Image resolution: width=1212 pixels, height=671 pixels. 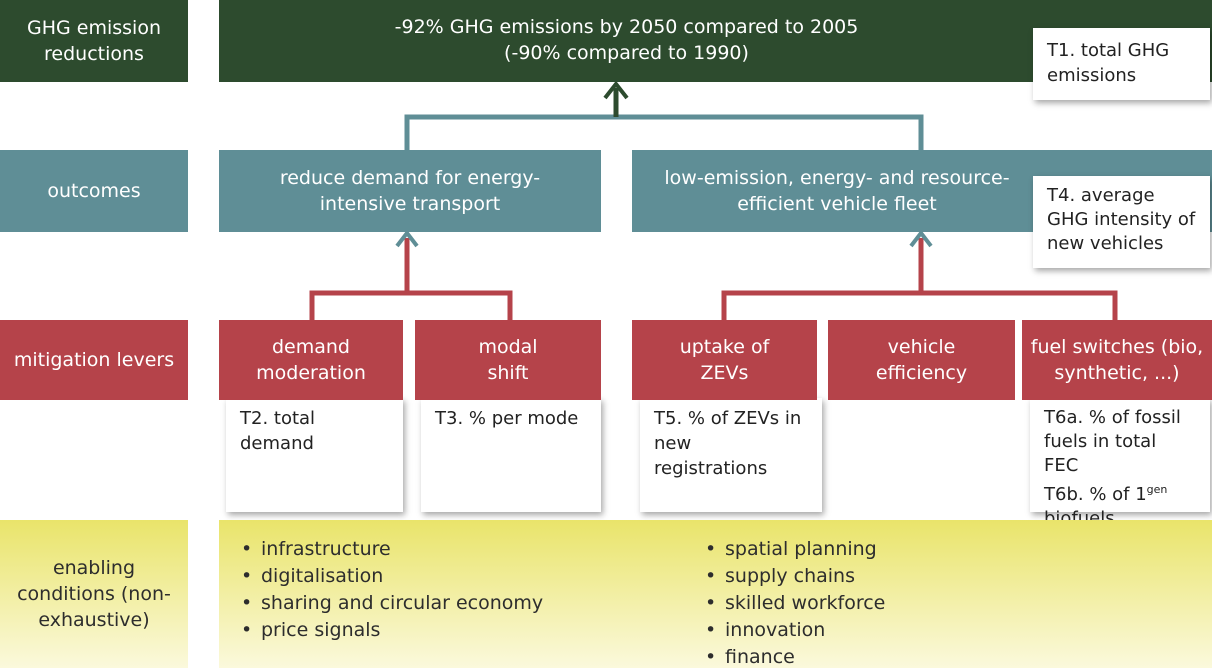 I want to click on enabling-item: digitalisation, so click(x=402, y=576).